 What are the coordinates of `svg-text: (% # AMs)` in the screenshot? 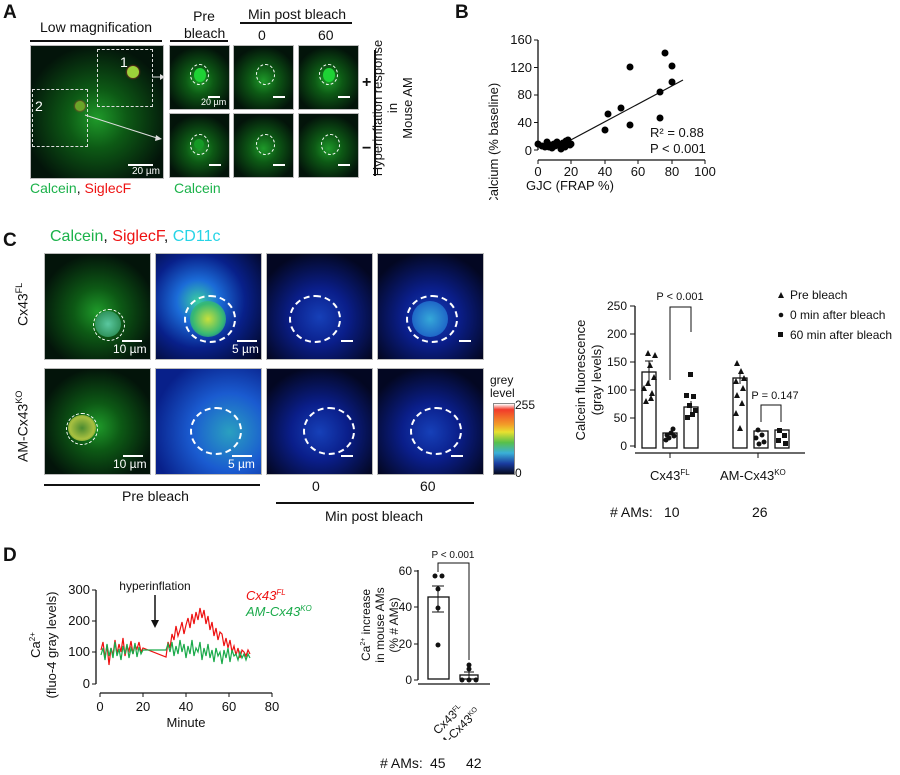 It's located at (394, 624).